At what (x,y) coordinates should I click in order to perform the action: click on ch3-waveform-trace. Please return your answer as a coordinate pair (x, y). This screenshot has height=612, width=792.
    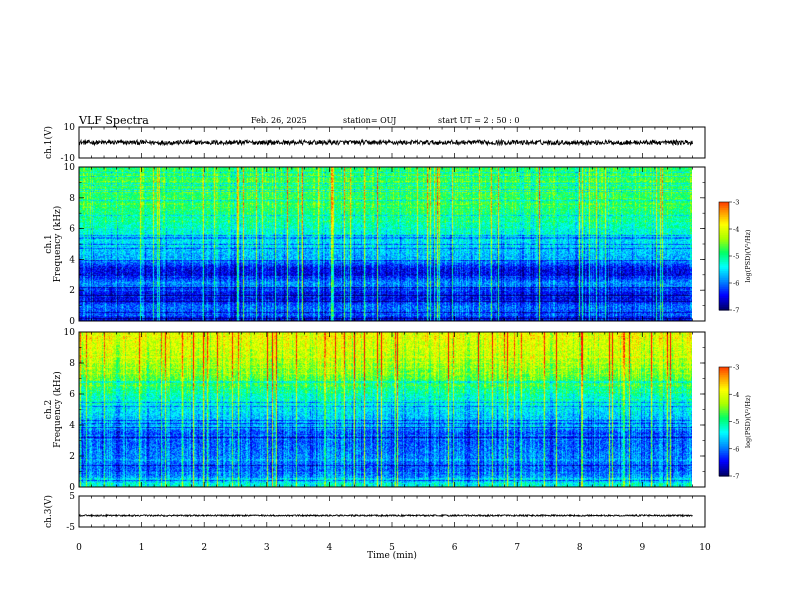
    Looking at the image, I should click on (385, 515).